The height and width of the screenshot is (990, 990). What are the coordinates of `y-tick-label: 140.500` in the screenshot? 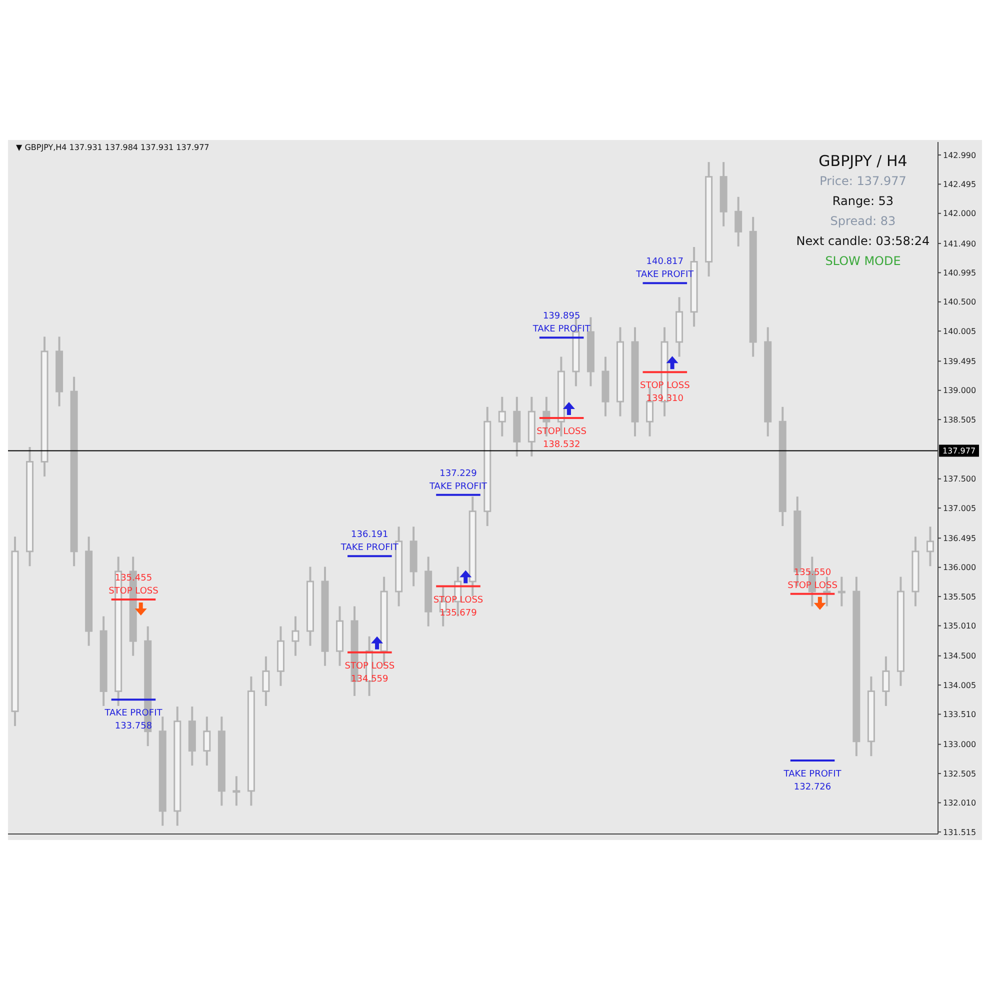 It's located at (959, 302).